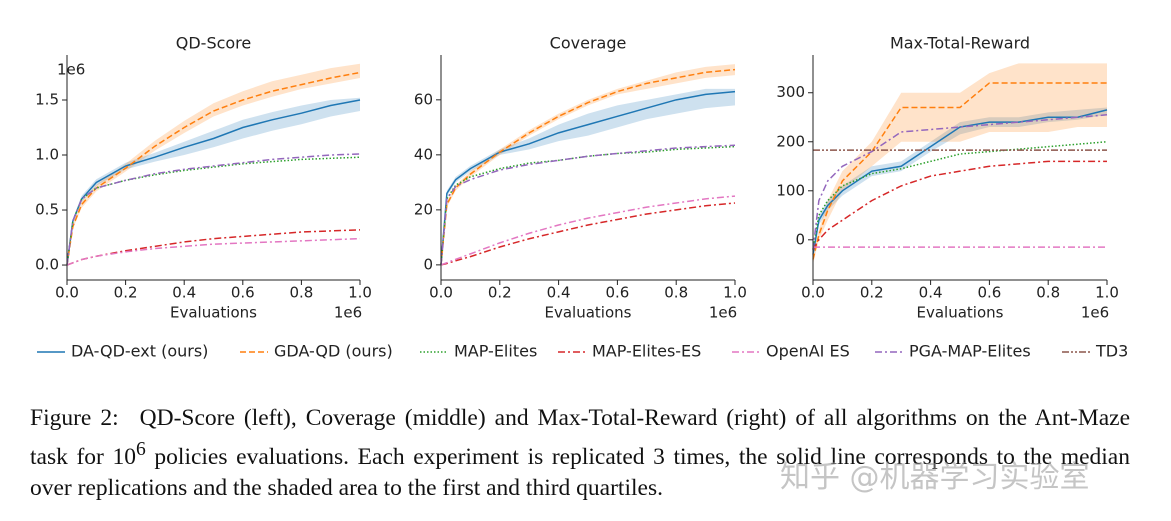 This screenshot has width=1171, height=521. What do you see at coordinates (790, 190) in the screenshot?
I see `y-tick-label: 100` at bounding box center [790, 190].